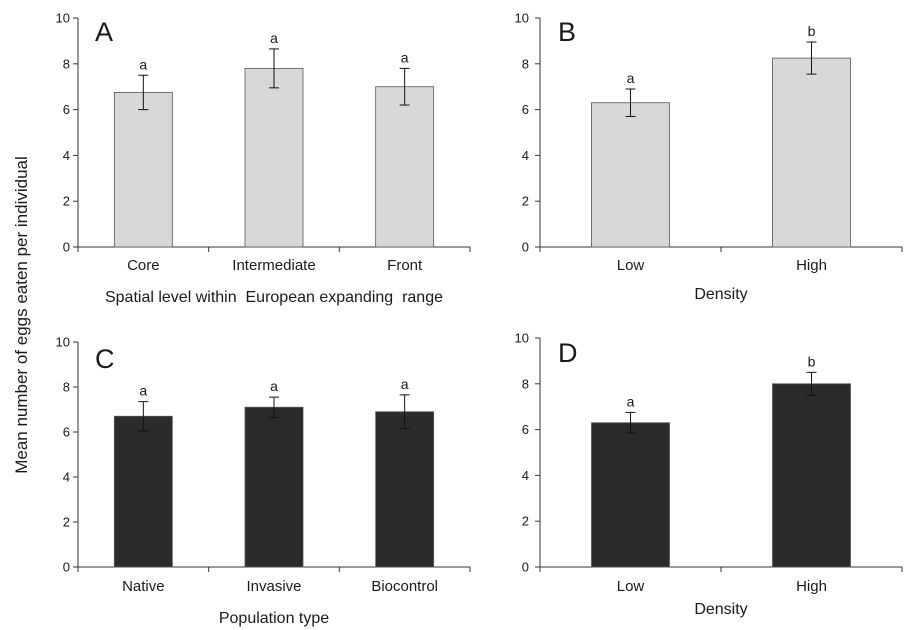 The image size is (910, 630). Describe the element at coordinates (811, 586) in the screenshot. I see `panel-d-category-label: High` at that location.